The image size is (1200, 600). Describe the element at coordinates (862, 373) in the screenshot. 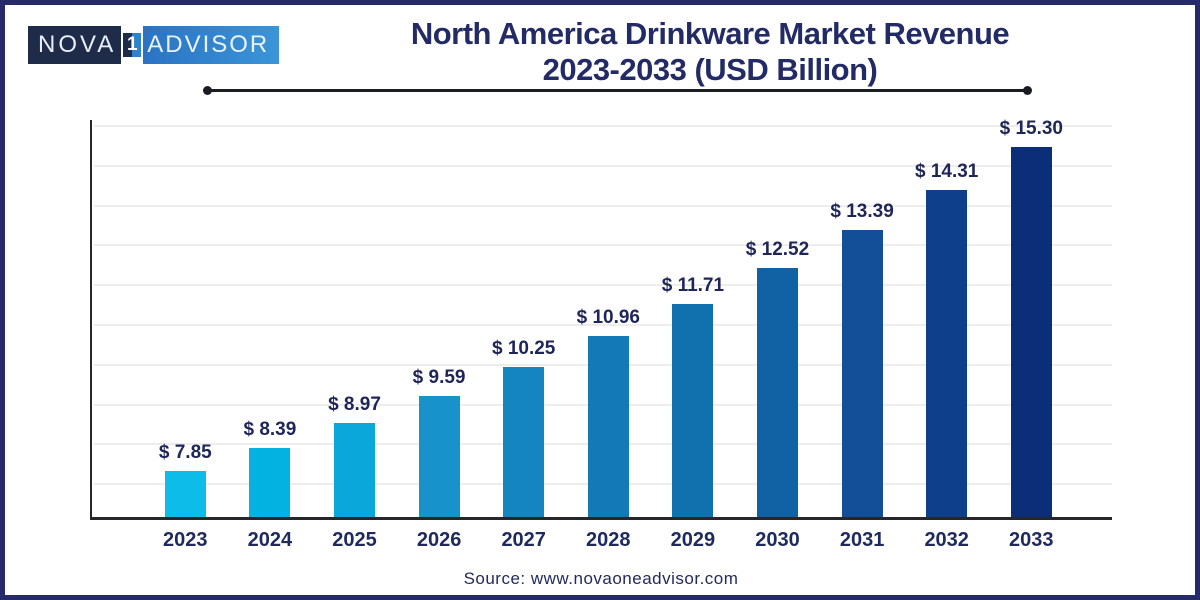

I see `bar-2031` at that location.